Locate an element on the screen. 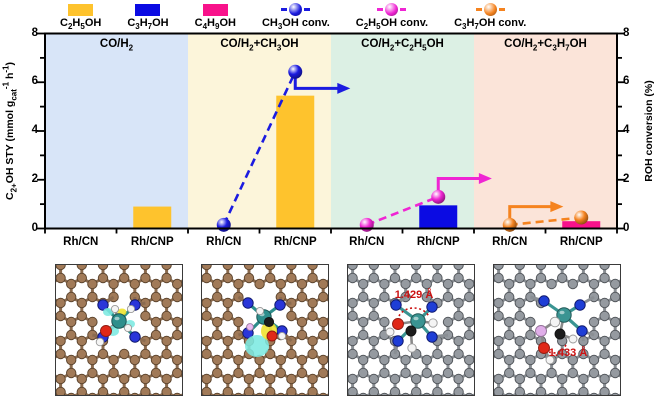 This screenshot has height=402, width=662. legend-label: C4H9OH is located at coordinates (215, 24).